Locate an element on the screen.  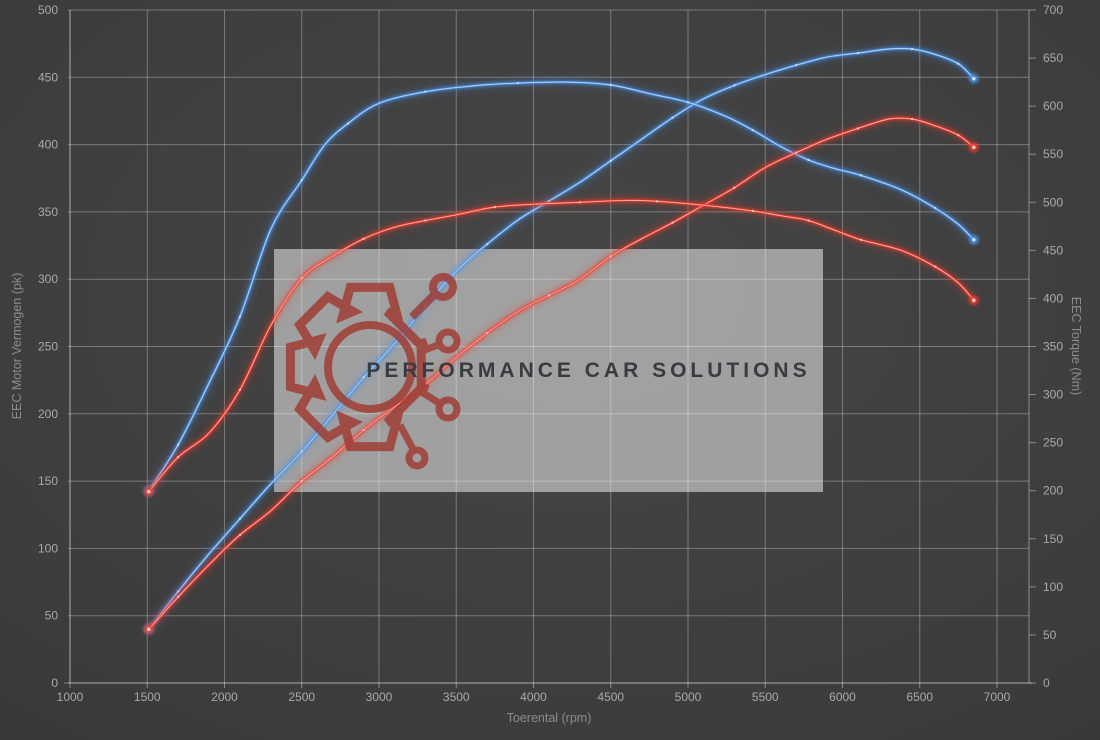
svg-text: 1500 is located at coordinates (147, 697).